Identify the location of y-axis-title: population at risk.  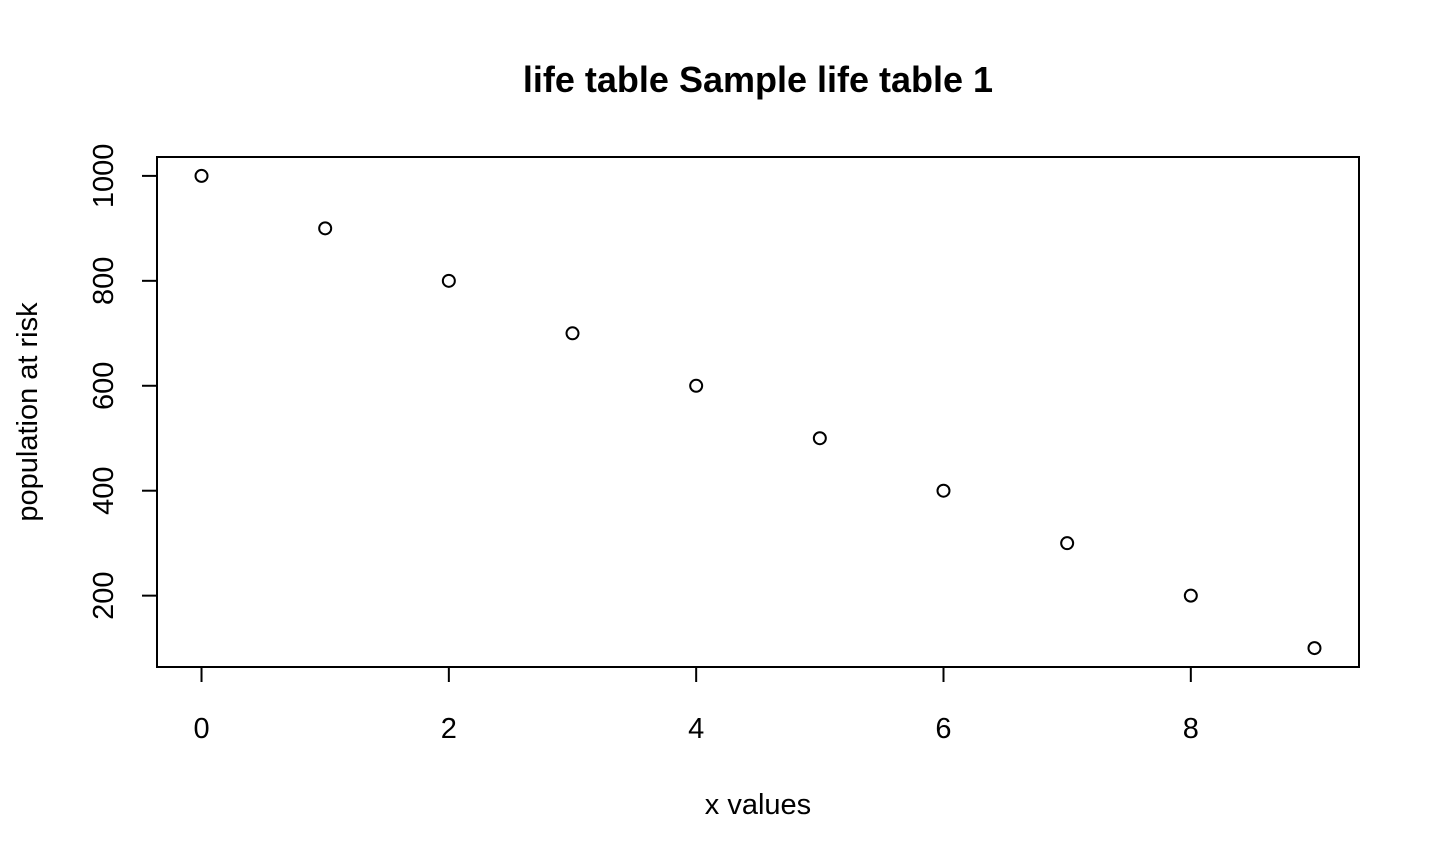
(28, 412).